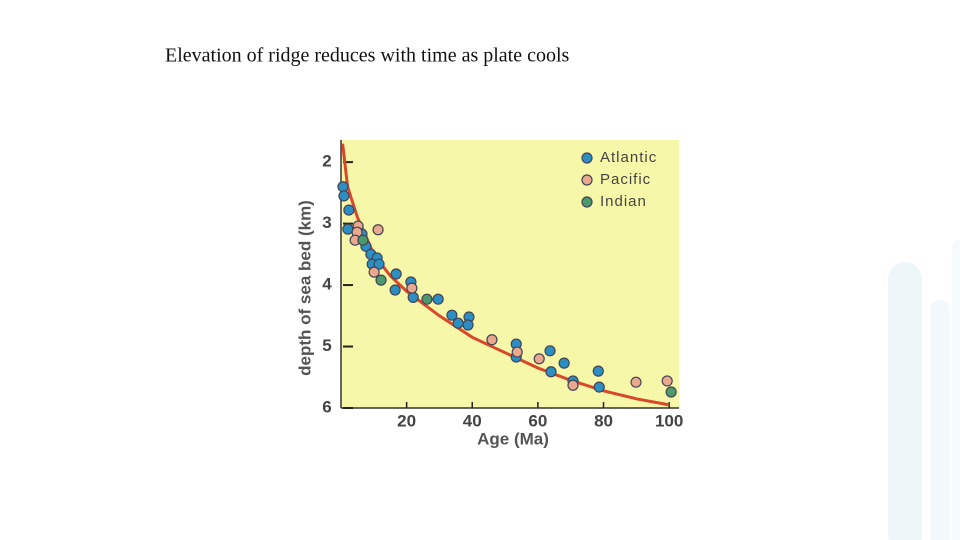  I want to click on y-tick-label: 5, so click(326, 345).